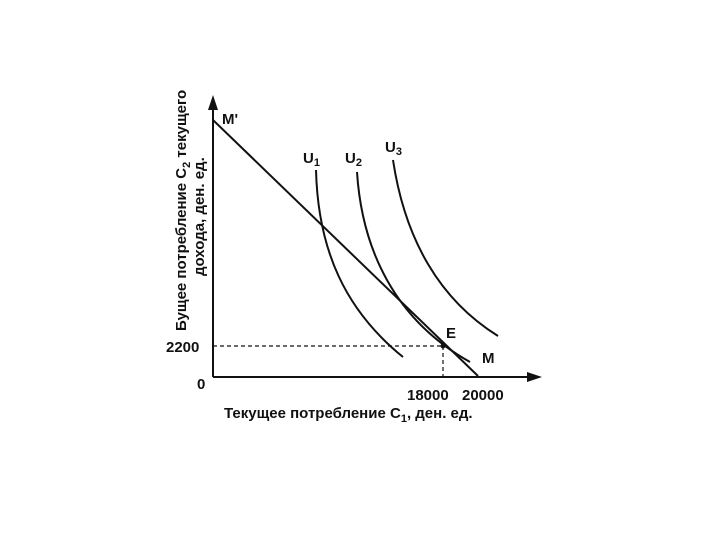 This screenshot has width=720, height=540. I want to click on label-u3: U3, so click(393, 148).